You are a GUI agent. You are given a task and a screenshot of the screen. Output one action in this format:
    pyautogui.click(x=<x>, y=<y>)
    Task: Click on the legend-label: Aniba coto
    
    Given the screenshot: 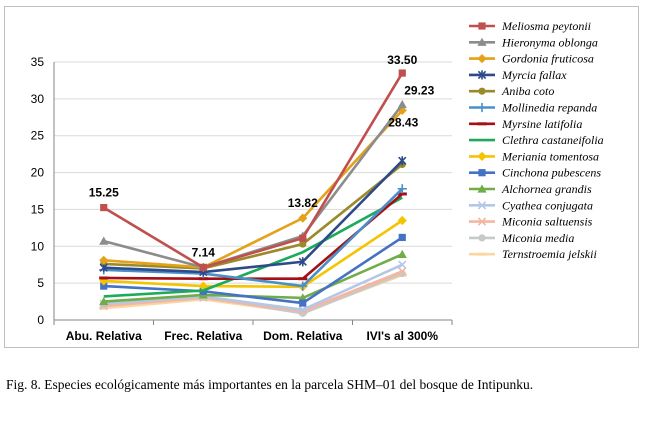 What is the action you would take?
    pyautogui.click(x=527, y=91)
    